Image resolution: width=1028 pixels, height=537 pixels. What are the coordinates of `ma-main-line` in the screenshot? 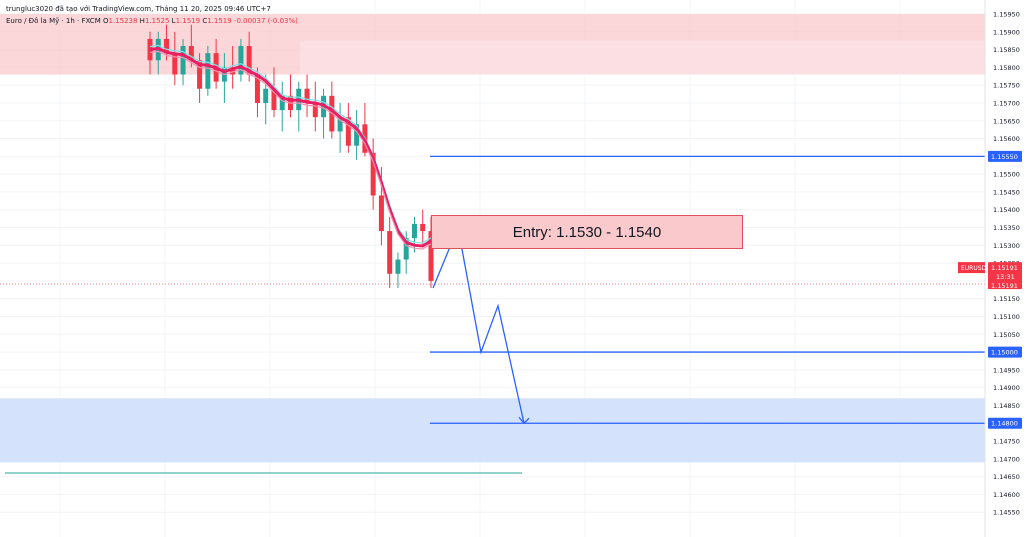 It's located at (290, 147).